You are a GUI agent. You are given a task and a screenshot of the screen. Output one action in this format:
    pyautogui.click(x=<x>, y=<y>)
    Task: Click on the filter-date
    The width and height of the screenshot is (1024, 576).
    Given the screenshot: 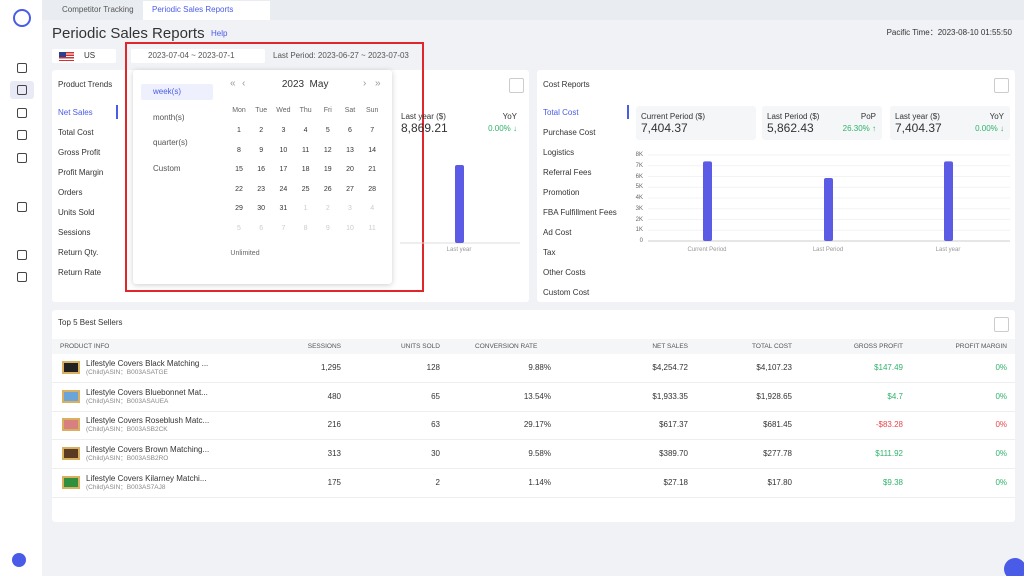 What is the action you would take?
    pyautogui.click(x=198, y=56)
    